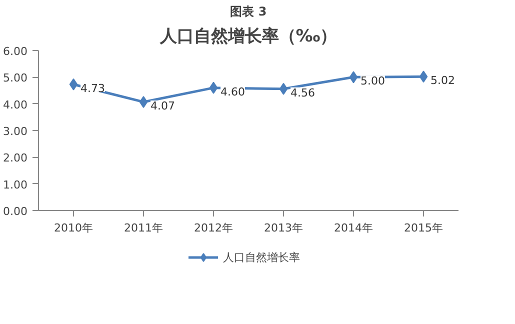  I want to click on text: 4.56, so click(302, 93).